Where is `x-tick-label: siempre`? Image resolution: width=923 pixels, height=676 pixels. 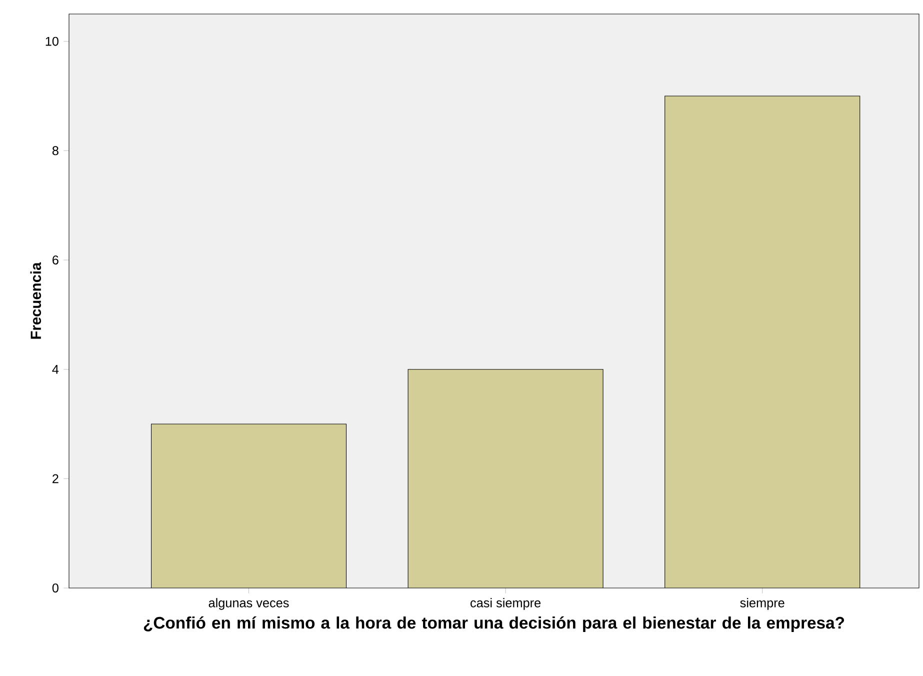
x-tick-label: siempre is located at coordinates (762, 604).